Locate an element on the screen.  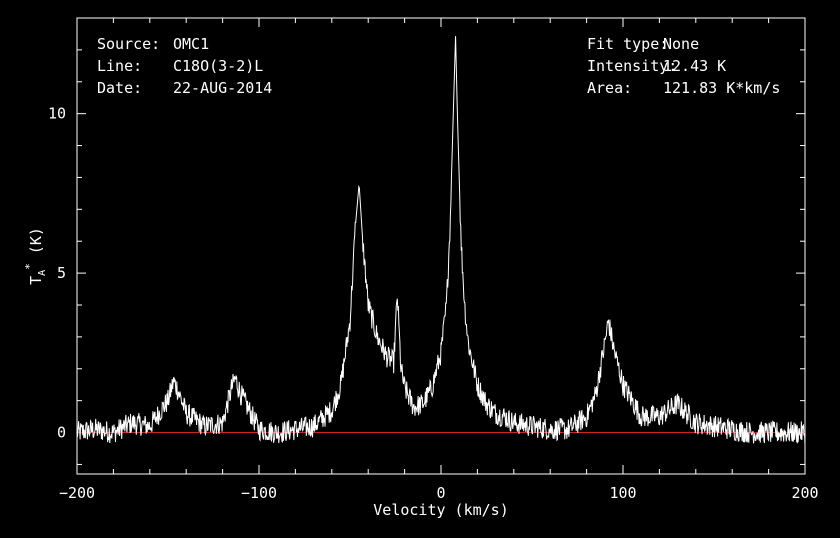
info-left-label: Source: is located at coordinates (129, 44).